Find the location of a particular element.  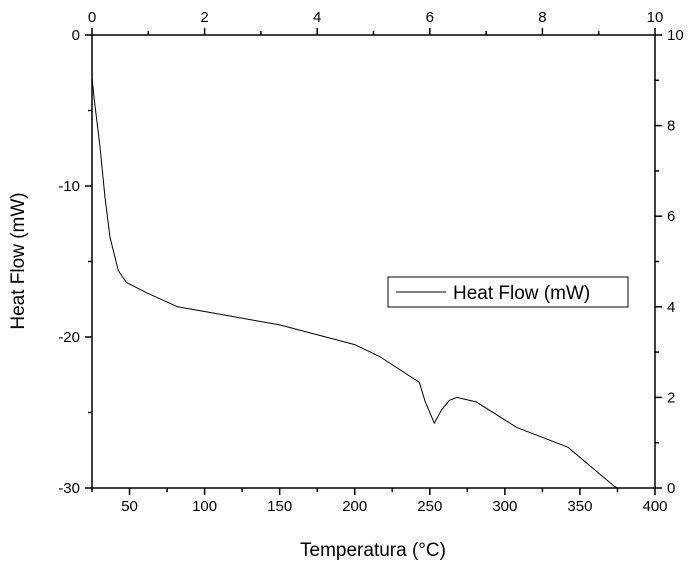

x-tick-label: 400 is located at coordinates (654, 506).